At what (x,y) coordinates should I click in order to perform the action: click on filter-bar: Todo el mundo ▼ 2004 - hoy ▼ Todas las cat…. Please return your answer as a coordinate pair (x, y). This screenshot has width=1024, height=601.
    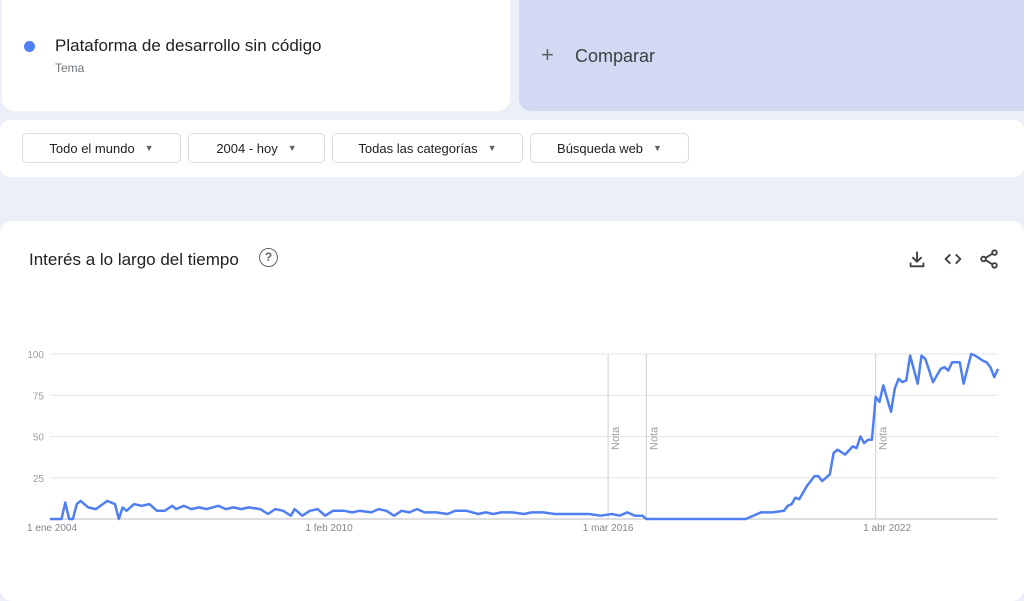
    Looking at the image, I should click on (512, 148).